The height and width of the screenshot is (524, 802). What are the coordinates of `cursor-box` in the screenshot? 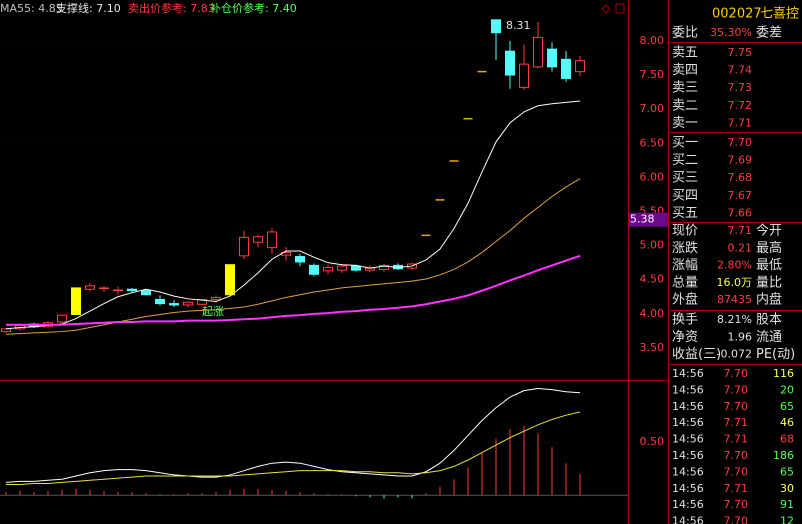 It's located at (648, 219).